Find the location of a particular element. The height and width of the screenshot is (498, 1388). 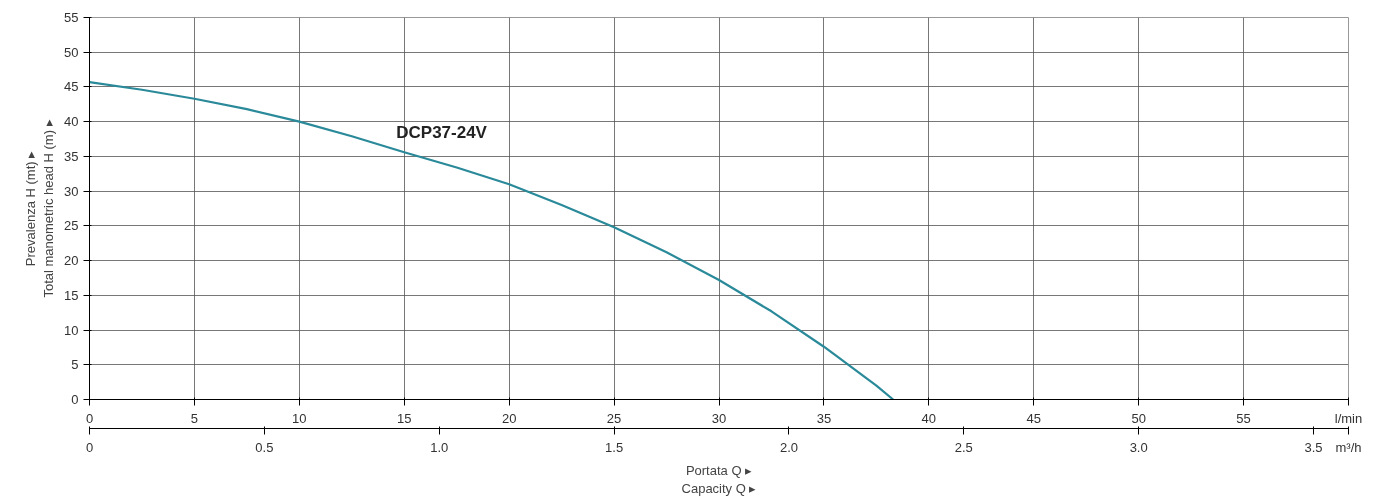

y-tick-label: 20 is located at coordinates (71, 261).